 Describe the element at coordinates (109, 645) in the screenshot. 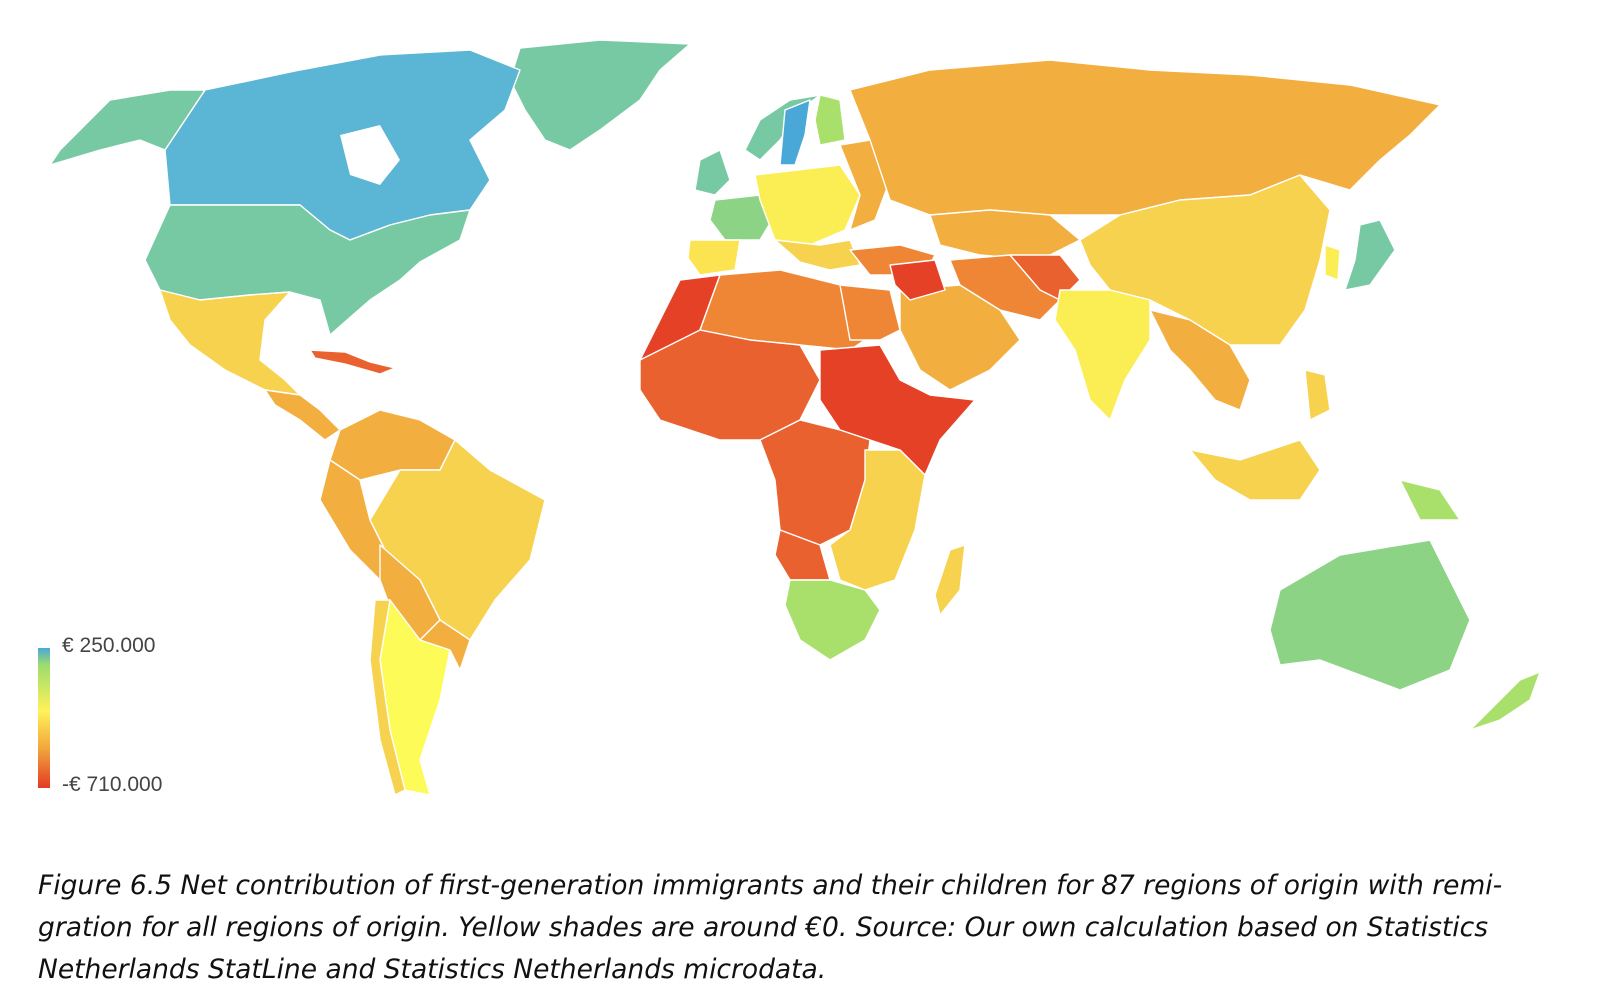

I see `legend-max-label: € 250.000` at that location.